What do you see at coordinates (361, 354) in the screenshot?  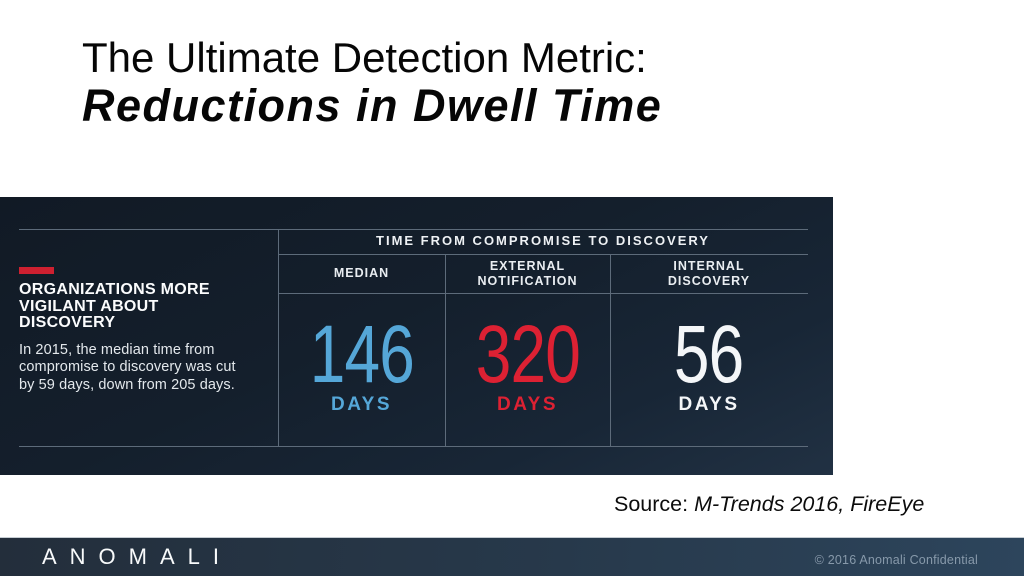 I see `stat-value-median: 146` at bounding box center [361, 354].